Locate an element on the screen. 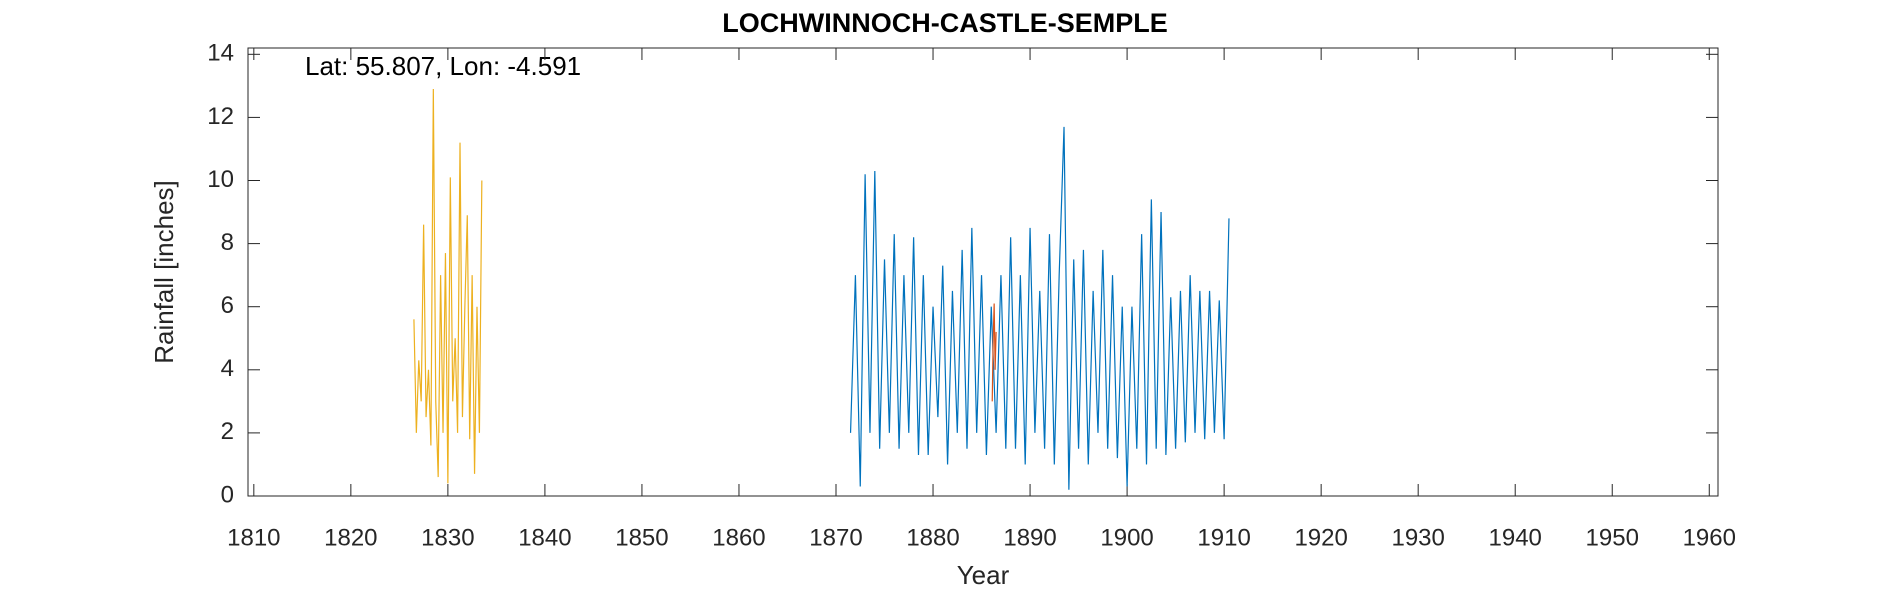 The image size is (1890, 591). y-tick-label: 0 is located at coordinates (227, 494).